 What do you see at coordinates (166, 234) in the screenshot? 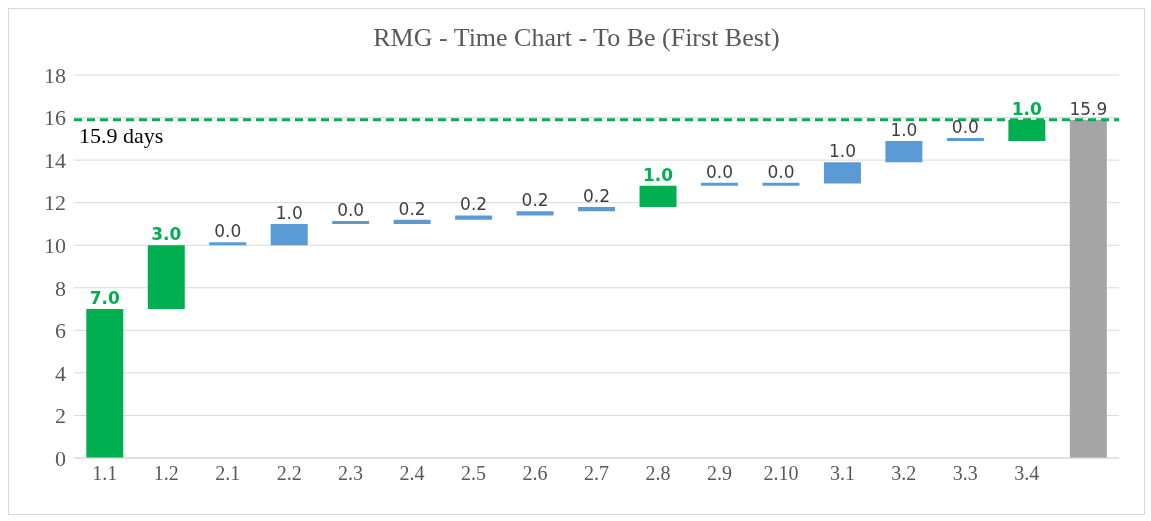
I see `data-label: 3.0` at bounding box center [166, 234].